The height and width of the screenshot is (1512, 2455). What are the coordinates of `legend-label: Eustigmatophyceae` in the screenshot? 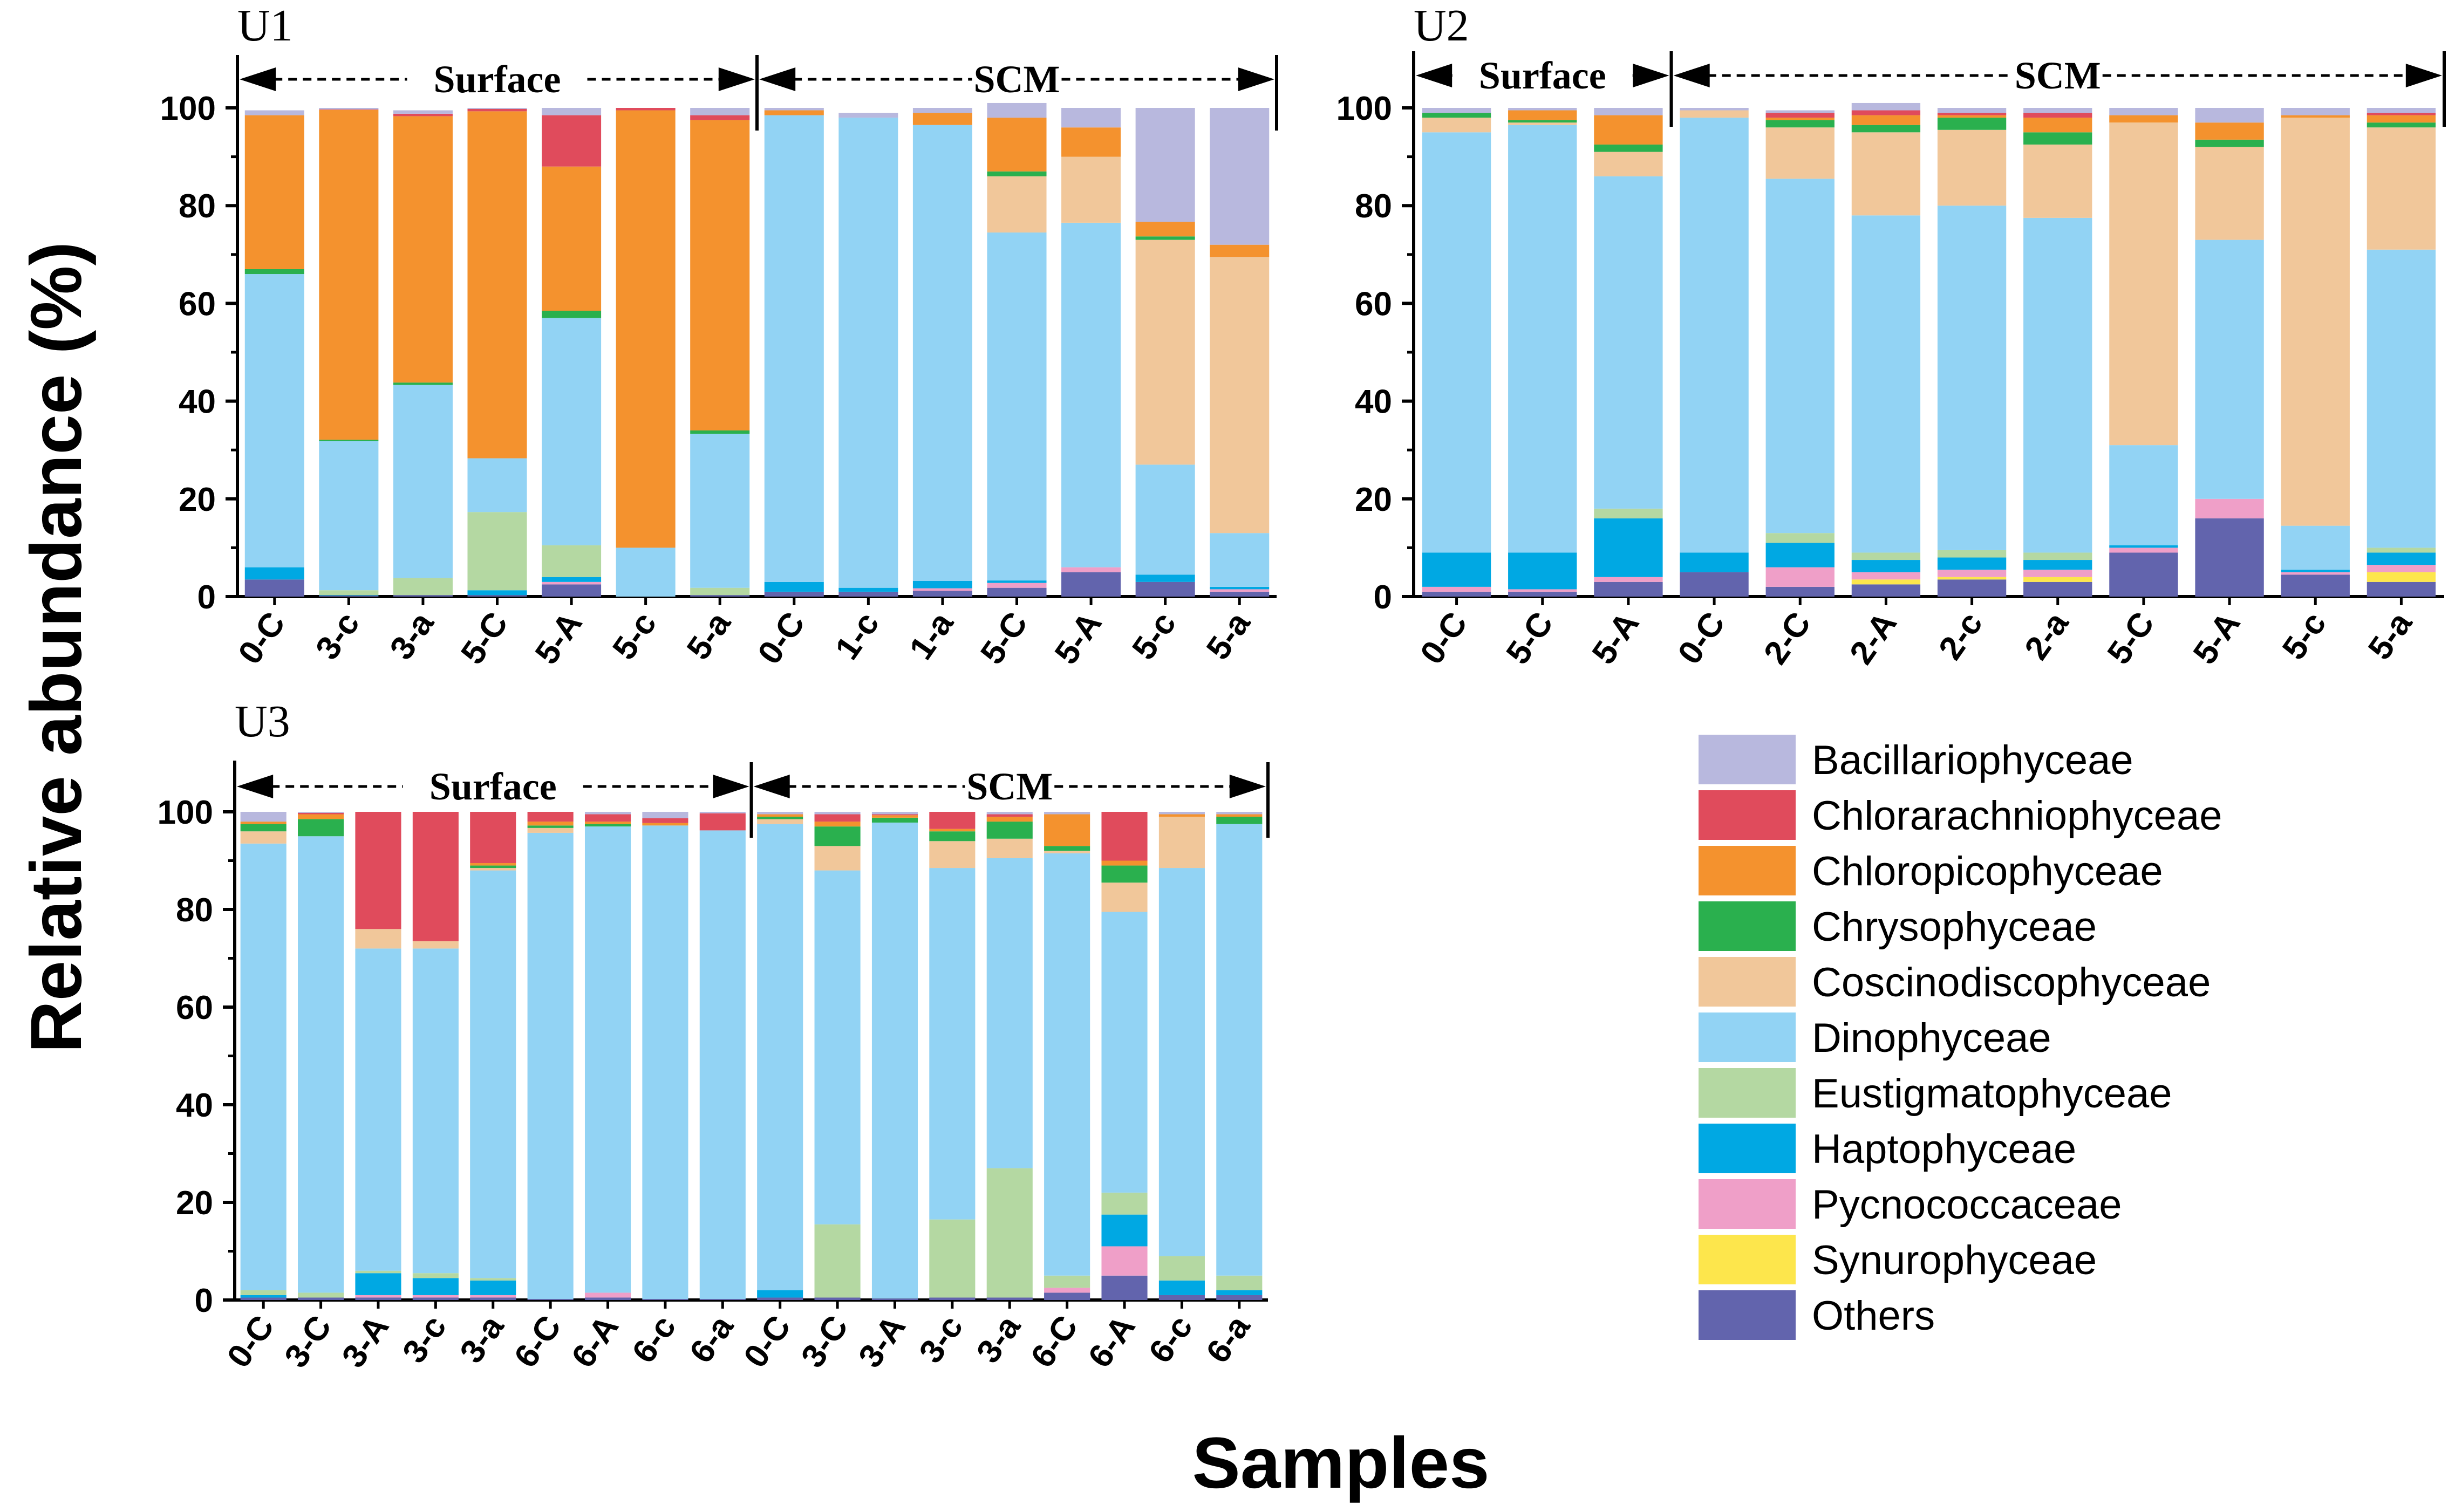 It's located at (1992, 1094).